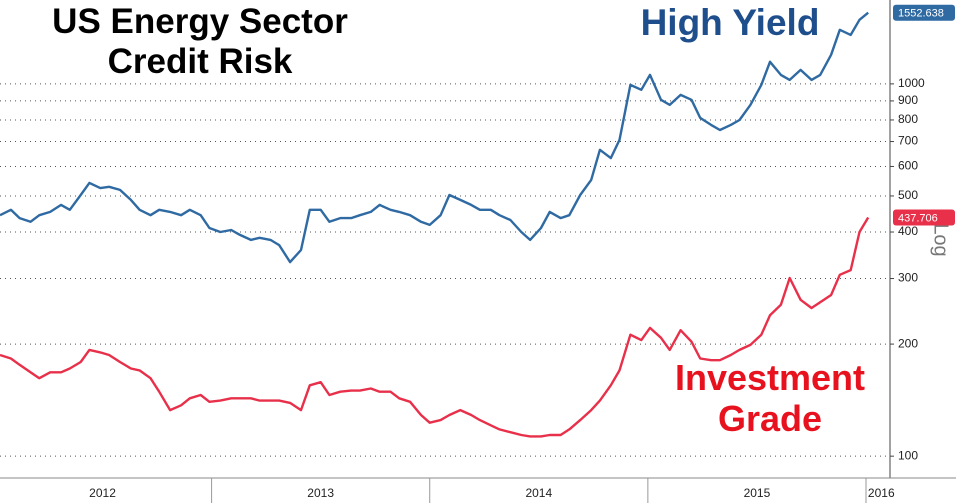 The height and width of the screenshot is (503, 956). Describe the element at coordinates (941, 239) in the screenshot. I see `scale-label: Log` at that location.